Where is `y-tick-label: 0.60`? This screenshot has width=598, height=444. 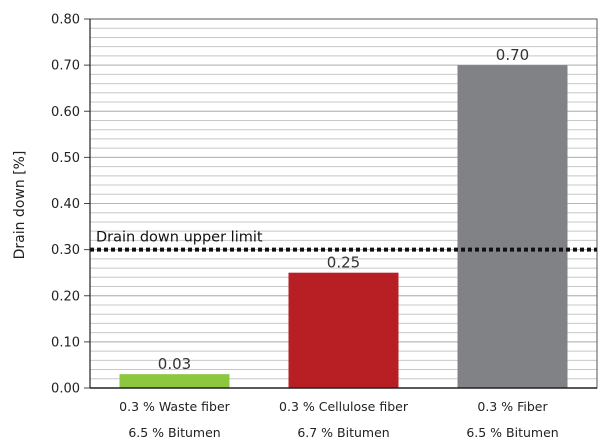 y-tick-label: 0.60 is located at coordinates (65, 112).